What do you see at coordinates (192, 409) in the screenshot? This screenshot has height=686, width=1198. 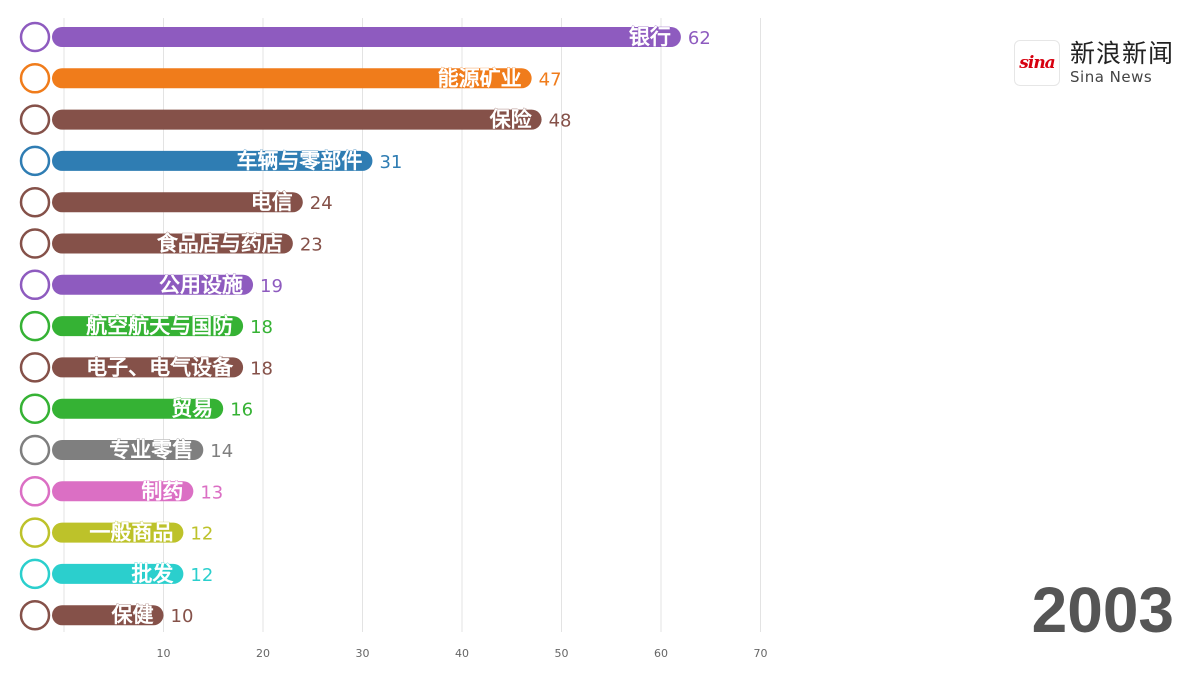 I see `bar-category-label: 贸易` at bounding box center [192, 409].